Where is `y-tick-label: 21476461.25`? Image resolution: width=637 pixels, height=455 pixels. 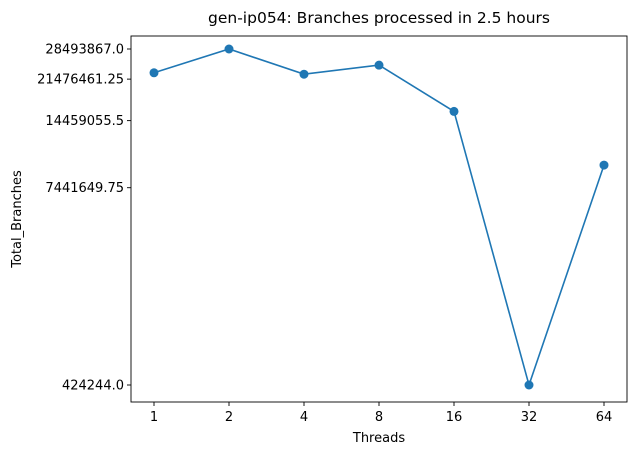
y-tick-label: 21476461.25 is located at coordinates (80, 80).